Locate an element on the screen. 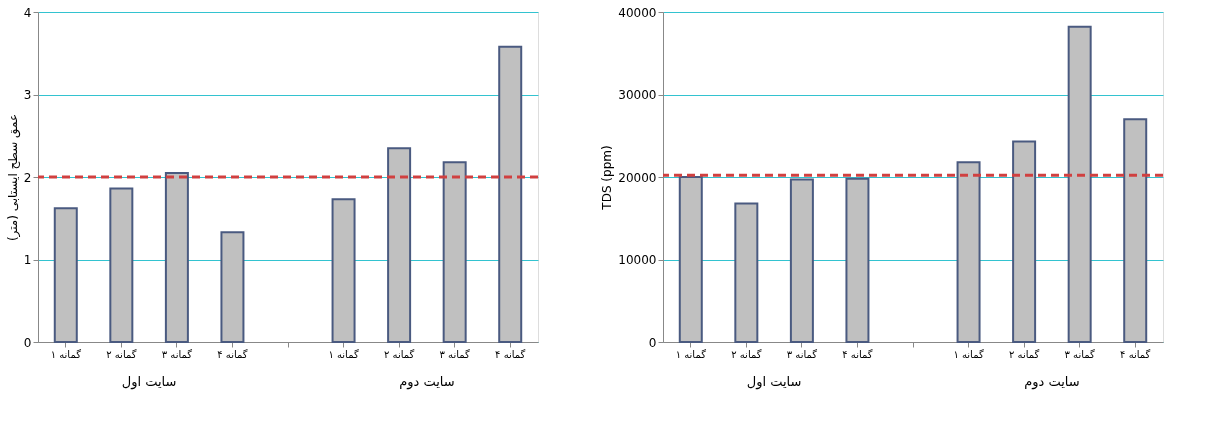 The height and width of the screenshot is (444, 1232). y-tick-label: 4 is located at coordinates (27, 12).